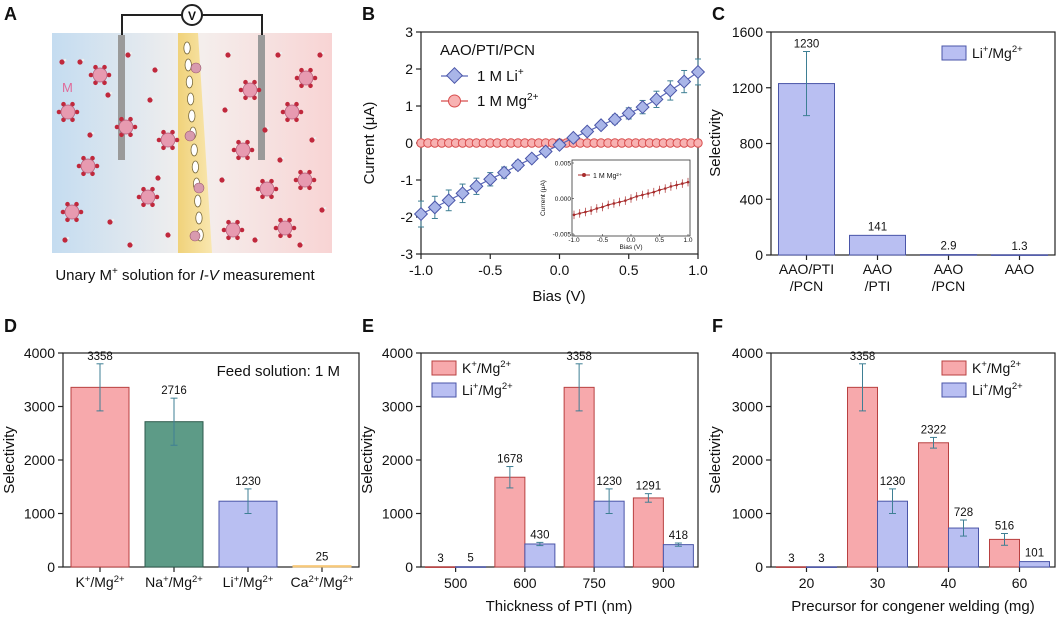  What do you see at coordinates (629, 270) in the screenshot?
I see `x-tick-label: 0.5` at bounding box center [629, 270].